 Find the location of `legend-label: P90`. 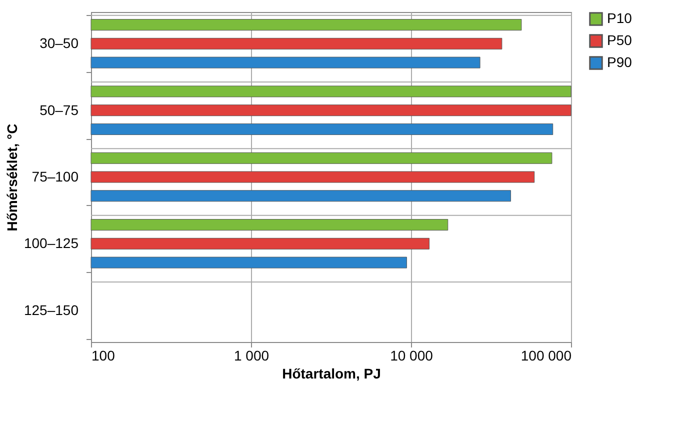

legend-label: P90 is located at coordinates (619, 62).